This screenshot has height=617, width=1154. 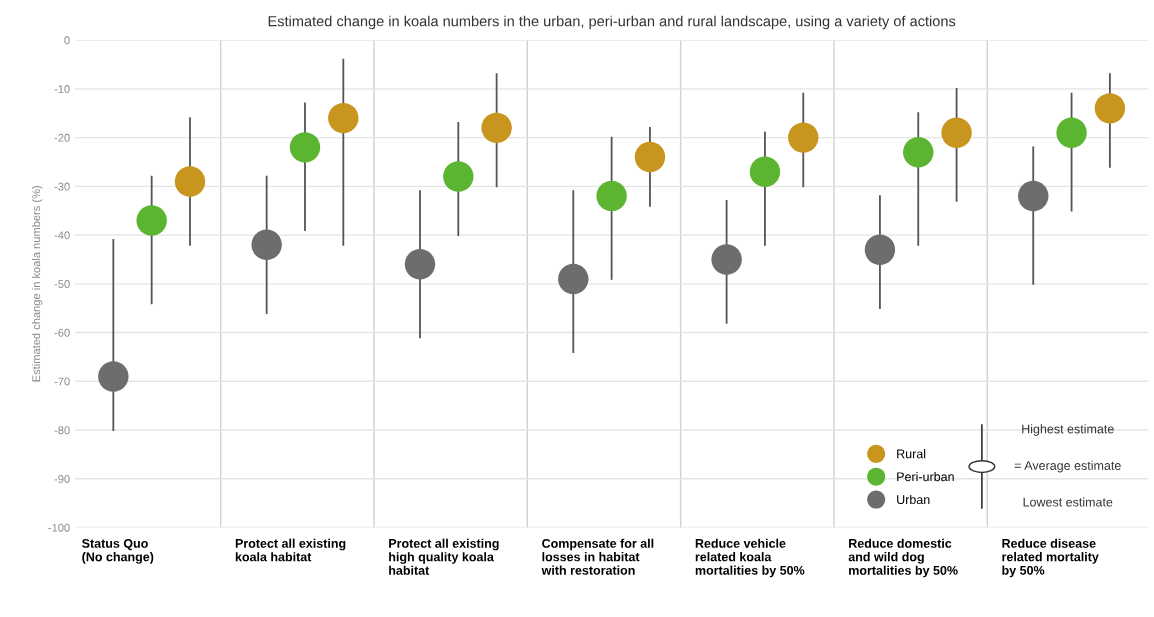 I want to click on x-tick-label: Protect all existing high quality koala habitat, so click(x=444, y=556).